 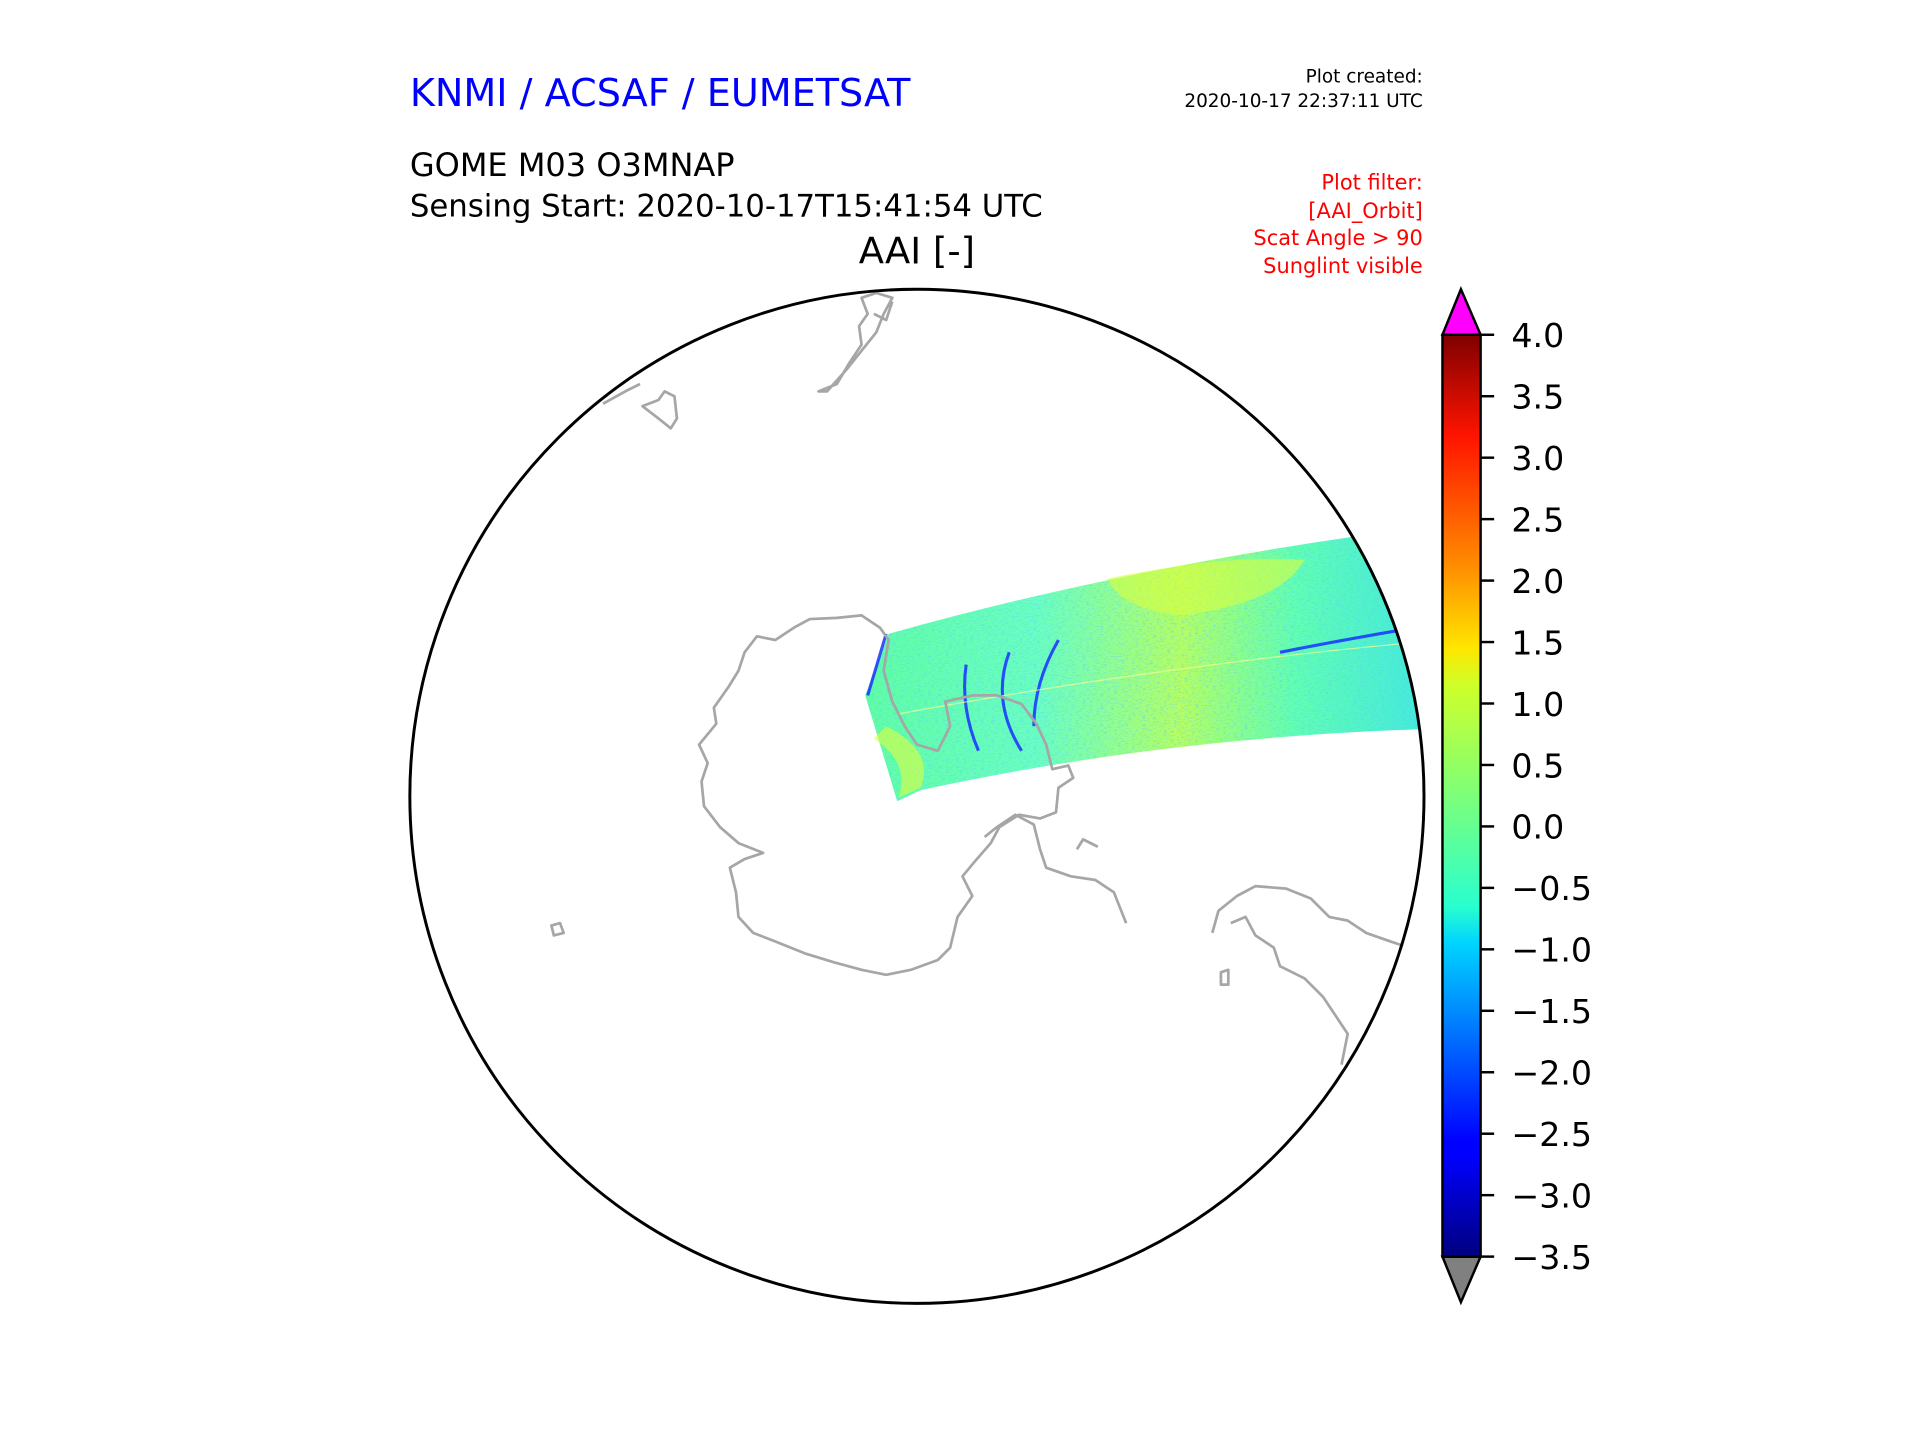 I want to click on filter-line: [AAI_Orbit], so click(x=1365, y=211).